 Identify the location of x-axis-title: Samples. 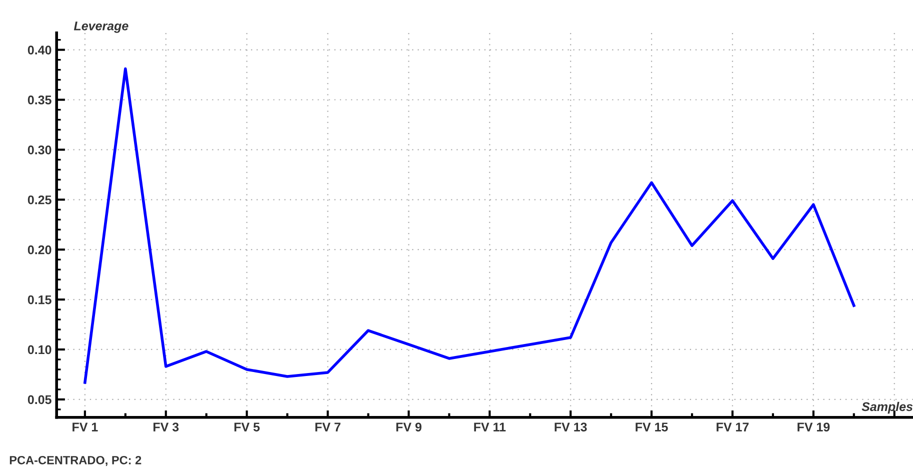
(887, 408).